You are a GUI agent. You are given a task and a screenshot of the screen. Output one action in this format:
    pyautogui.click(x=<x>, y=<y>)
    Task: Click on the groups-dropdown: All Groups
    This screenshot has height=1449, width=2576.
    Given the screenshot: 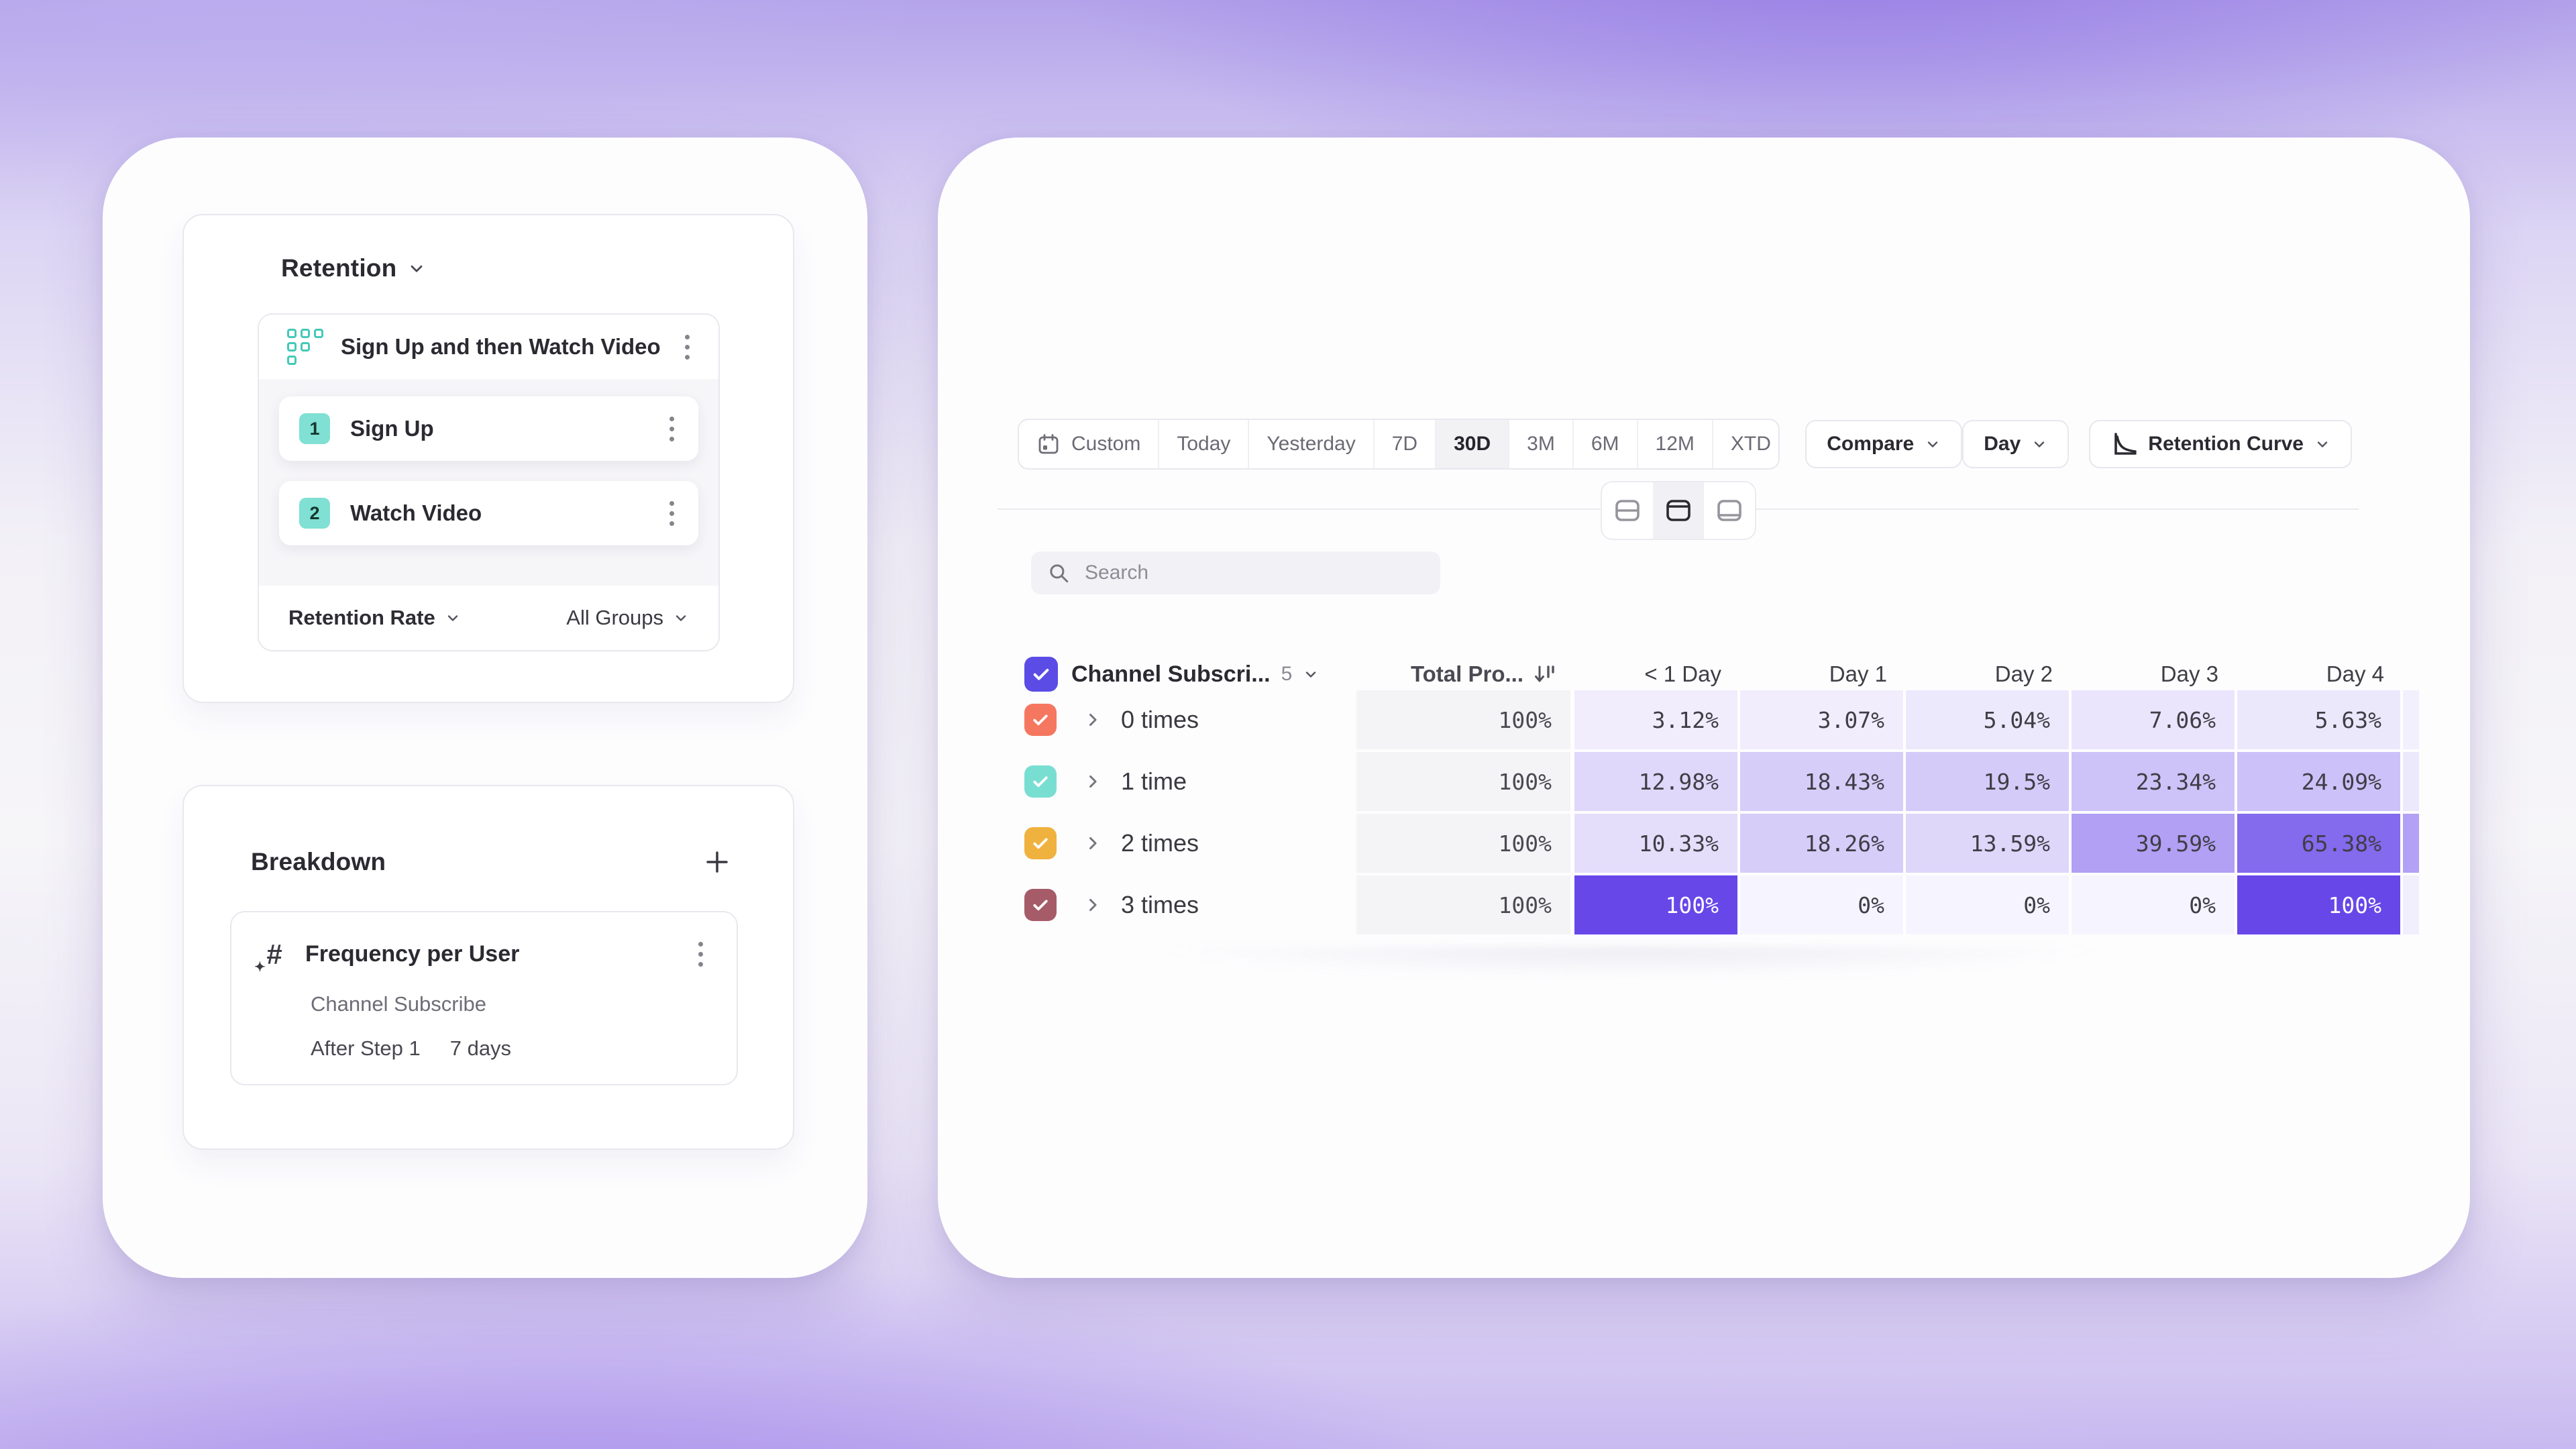 What is the action you would take?
    pyautogui.click(x=627, y=618)
    